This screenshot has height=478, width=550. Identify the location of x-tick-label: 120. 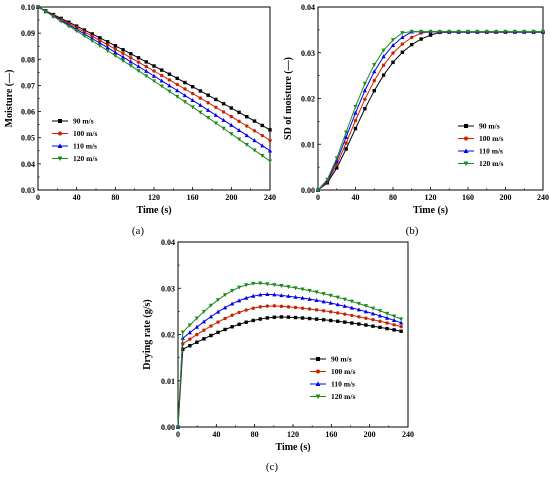
(293, 434).